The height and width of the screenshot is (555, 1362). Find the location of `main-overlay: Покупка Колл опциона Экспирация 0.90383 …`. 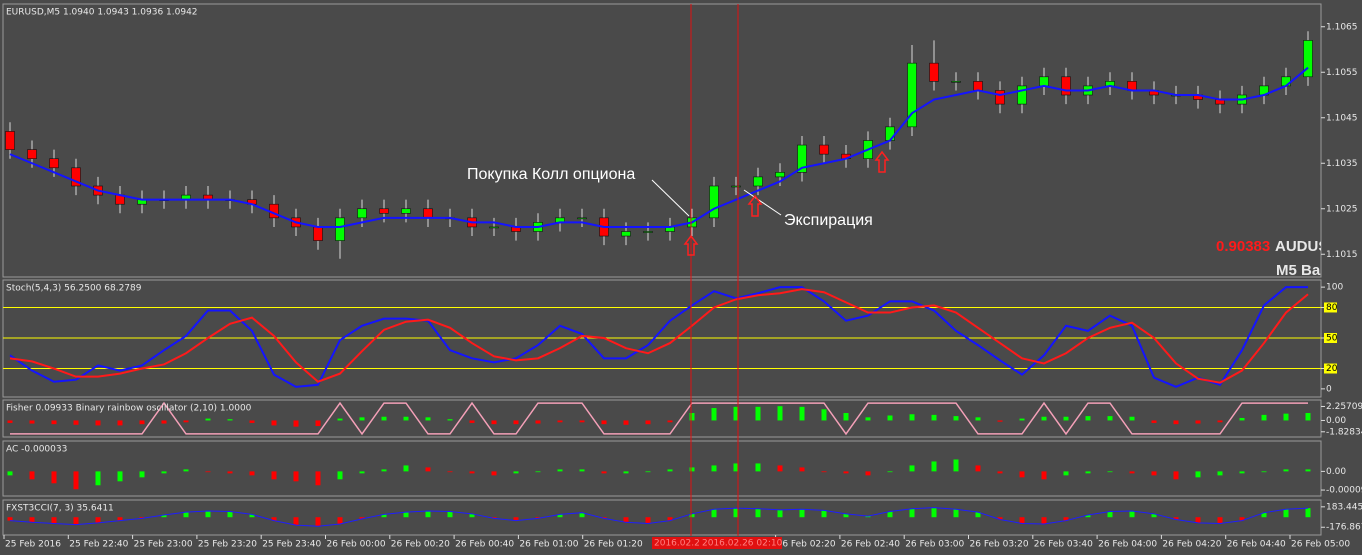

main-overlay: Покупка Колл опциона Экспирация 0.90383 … is located at coordinates (894, 213).